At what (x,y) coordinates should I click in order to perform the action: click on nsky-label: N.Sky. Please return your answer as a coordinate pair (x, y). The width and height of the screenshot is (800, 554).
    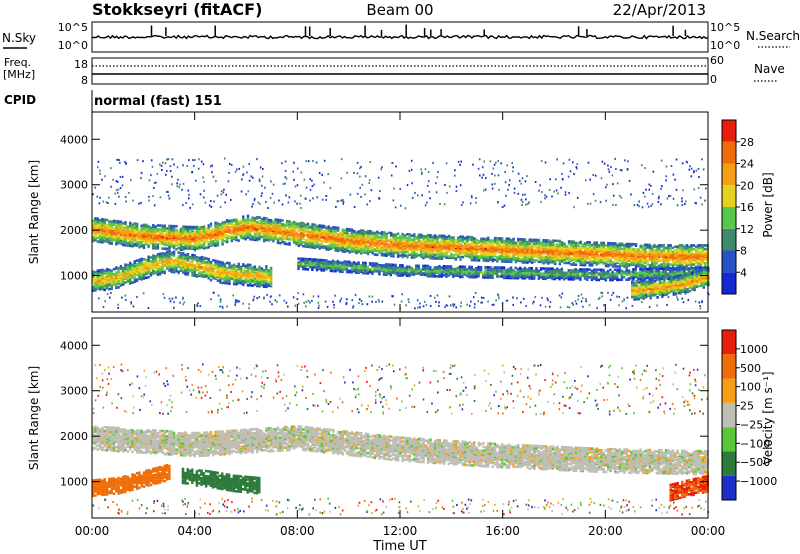
    Looking at the image, I should click on (19, 38).